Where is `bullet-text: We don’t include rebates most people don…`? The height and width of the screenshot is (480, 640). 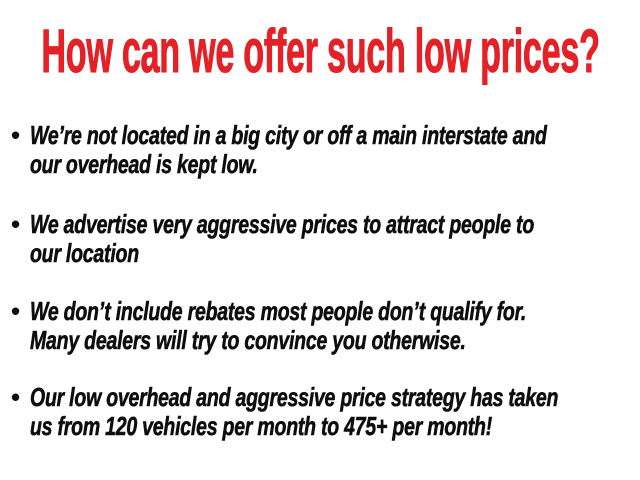 bullet-text: We don’t include rebates most people don… is located at coordinates (335, 325).